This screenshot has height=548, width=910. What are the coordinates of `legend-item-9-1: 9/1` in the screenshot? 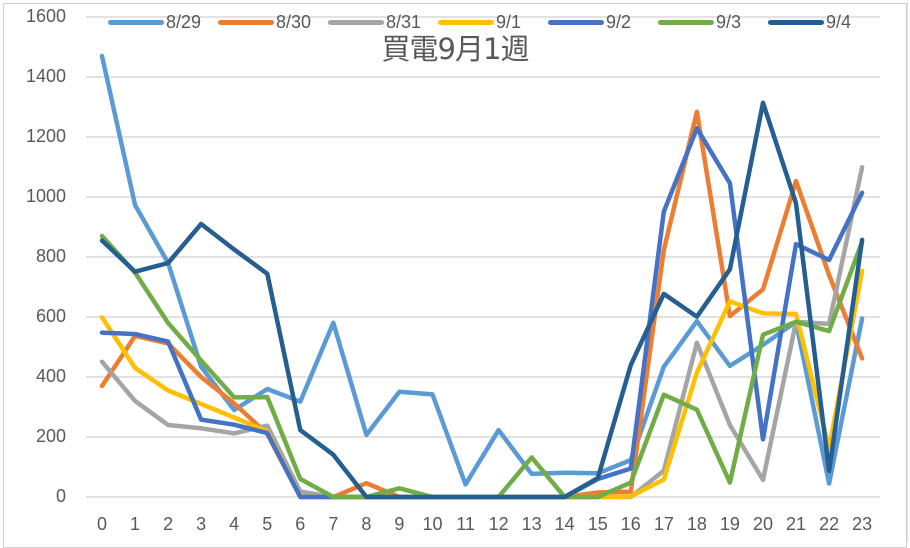 It's located at (493, 22).